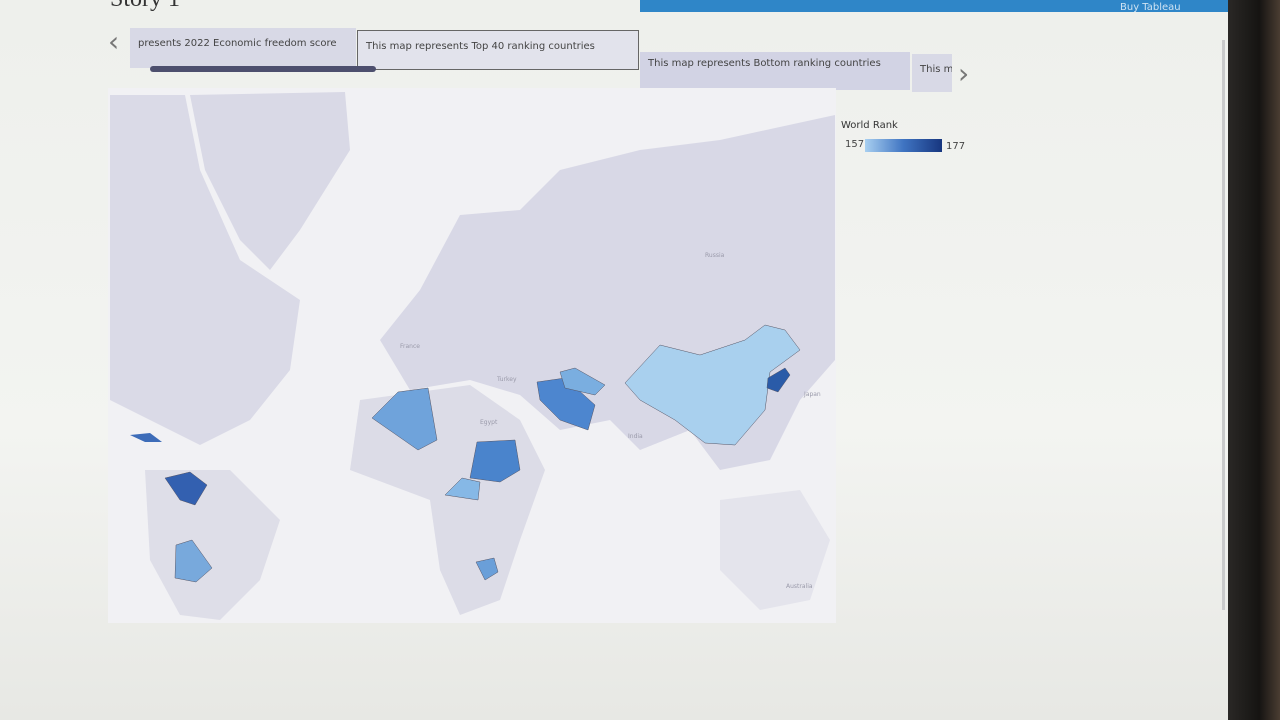 This screenshot has width=1280, height=720. Describe the element at coordinates (799, 586) in the screenshot. I see `map-label: Australia` at that location.